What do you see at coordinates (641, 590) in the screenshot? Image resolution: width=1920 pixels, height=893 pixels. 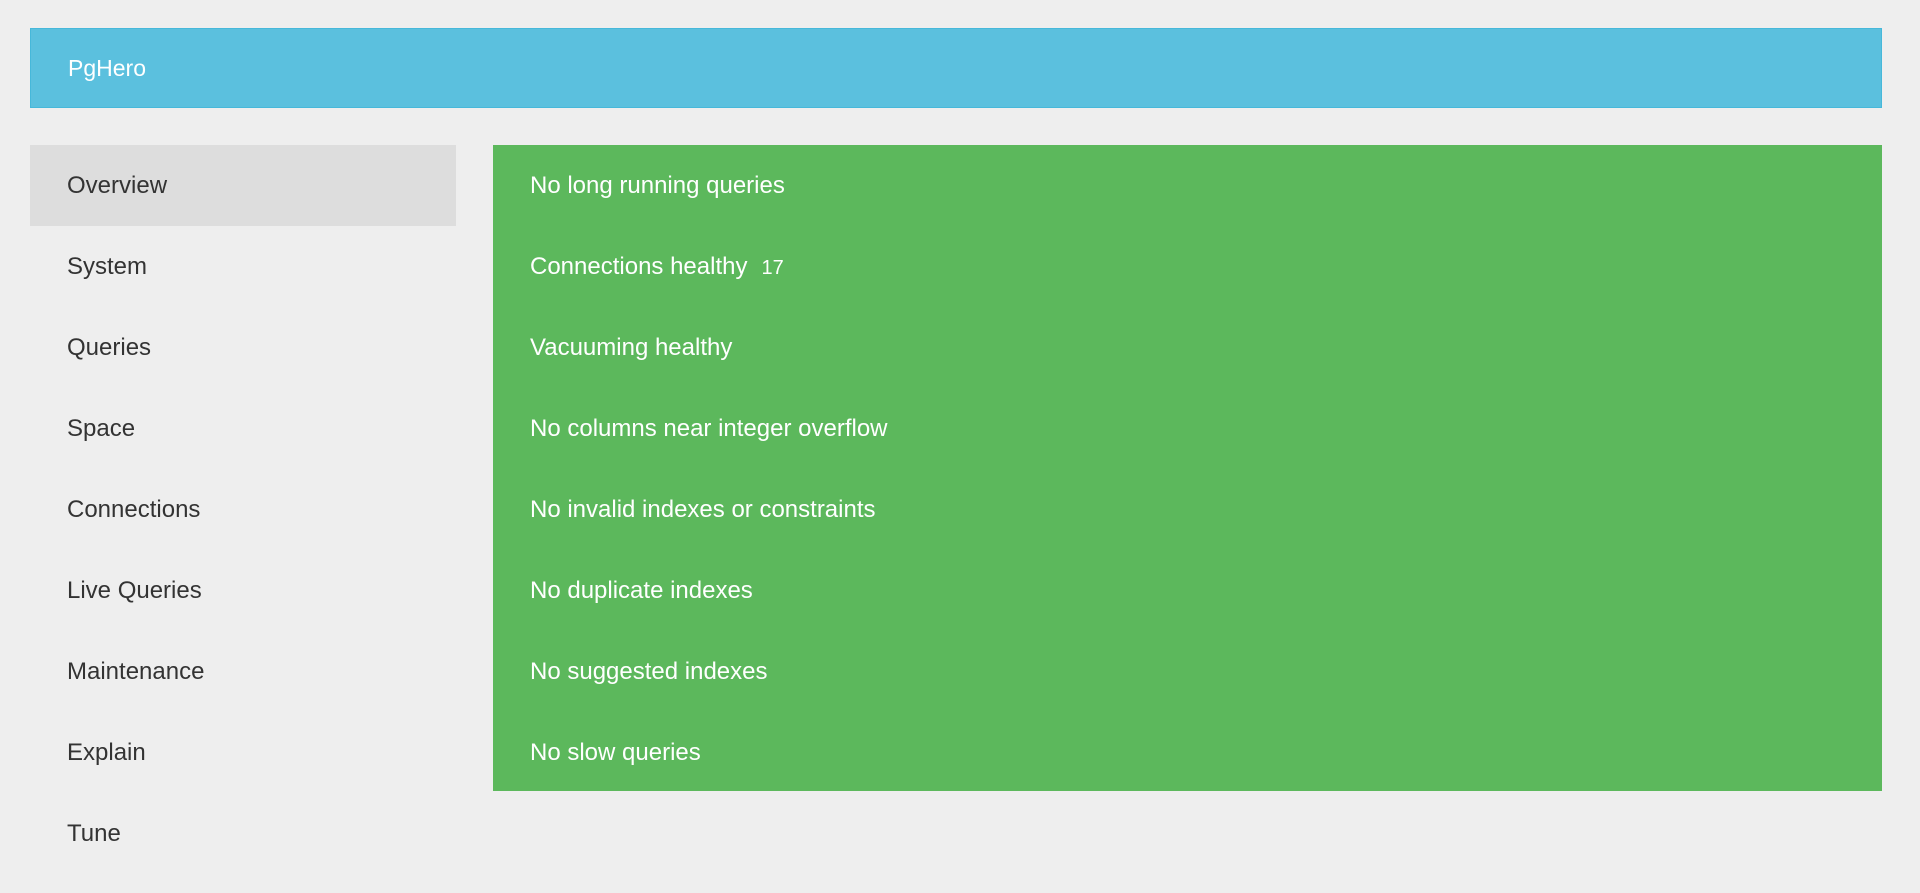 I see `check-label: No duplicate indexes` at bounding box center [641, 590].